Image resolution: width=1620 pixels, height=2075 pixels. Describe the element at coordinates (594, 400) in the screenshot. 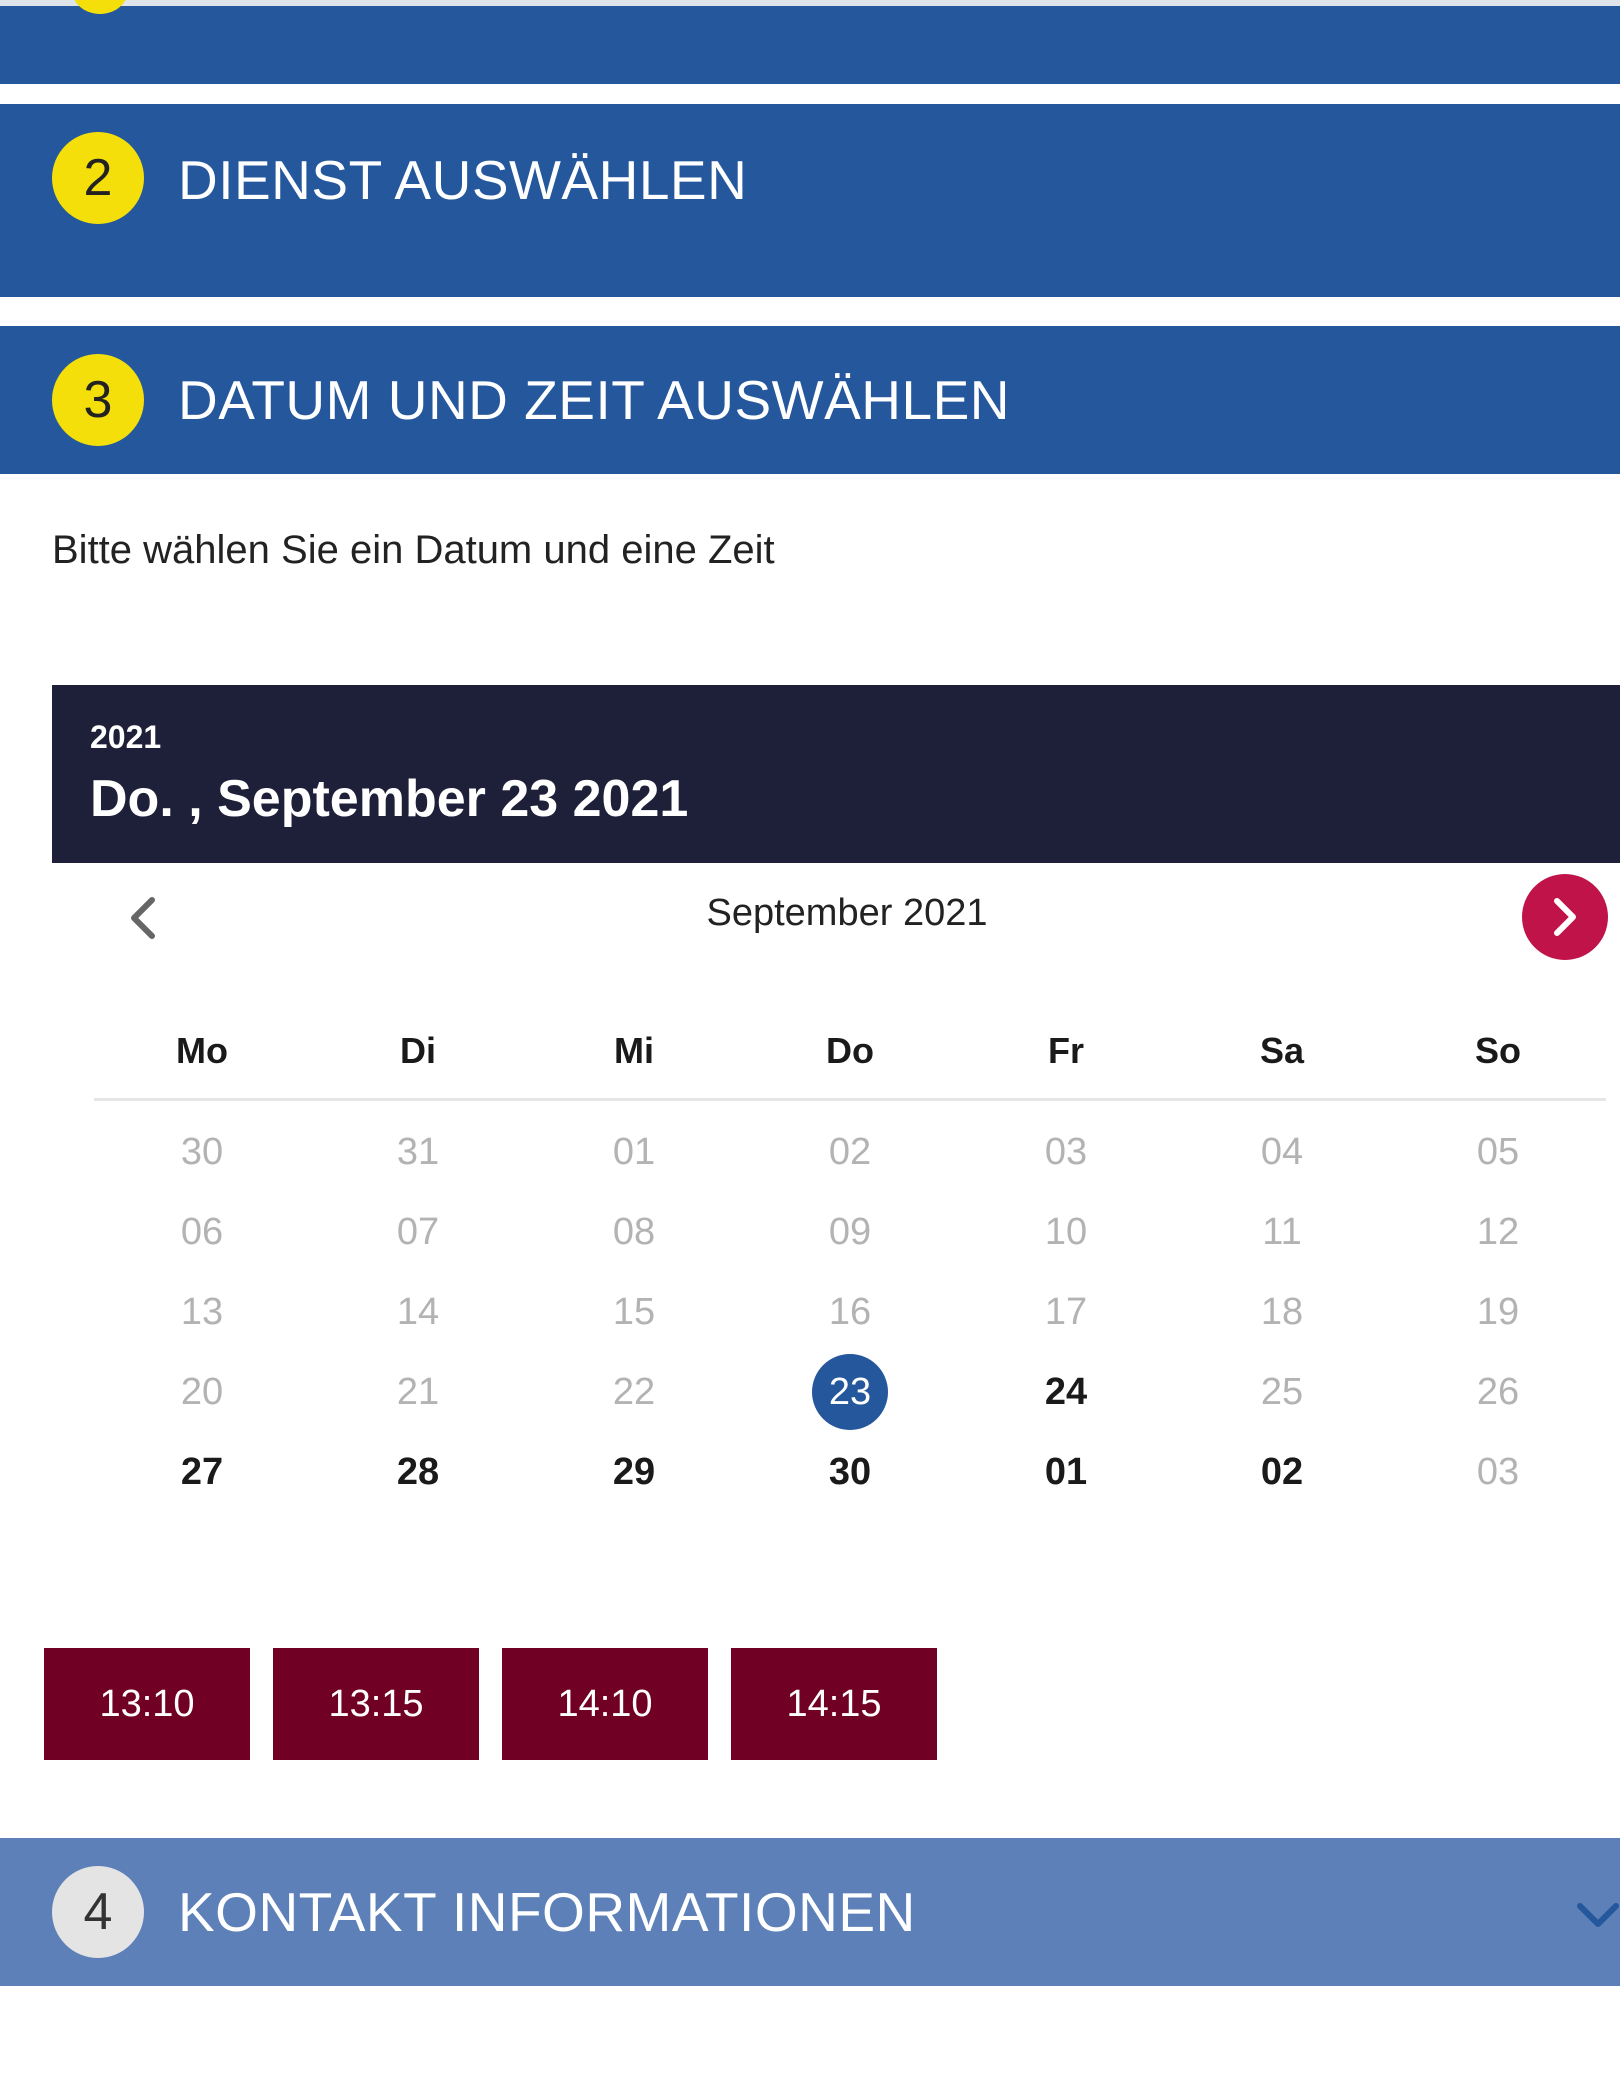

I see `step-3-title: DATUM UND ZEIT AUSWÄHLEN` at that location.